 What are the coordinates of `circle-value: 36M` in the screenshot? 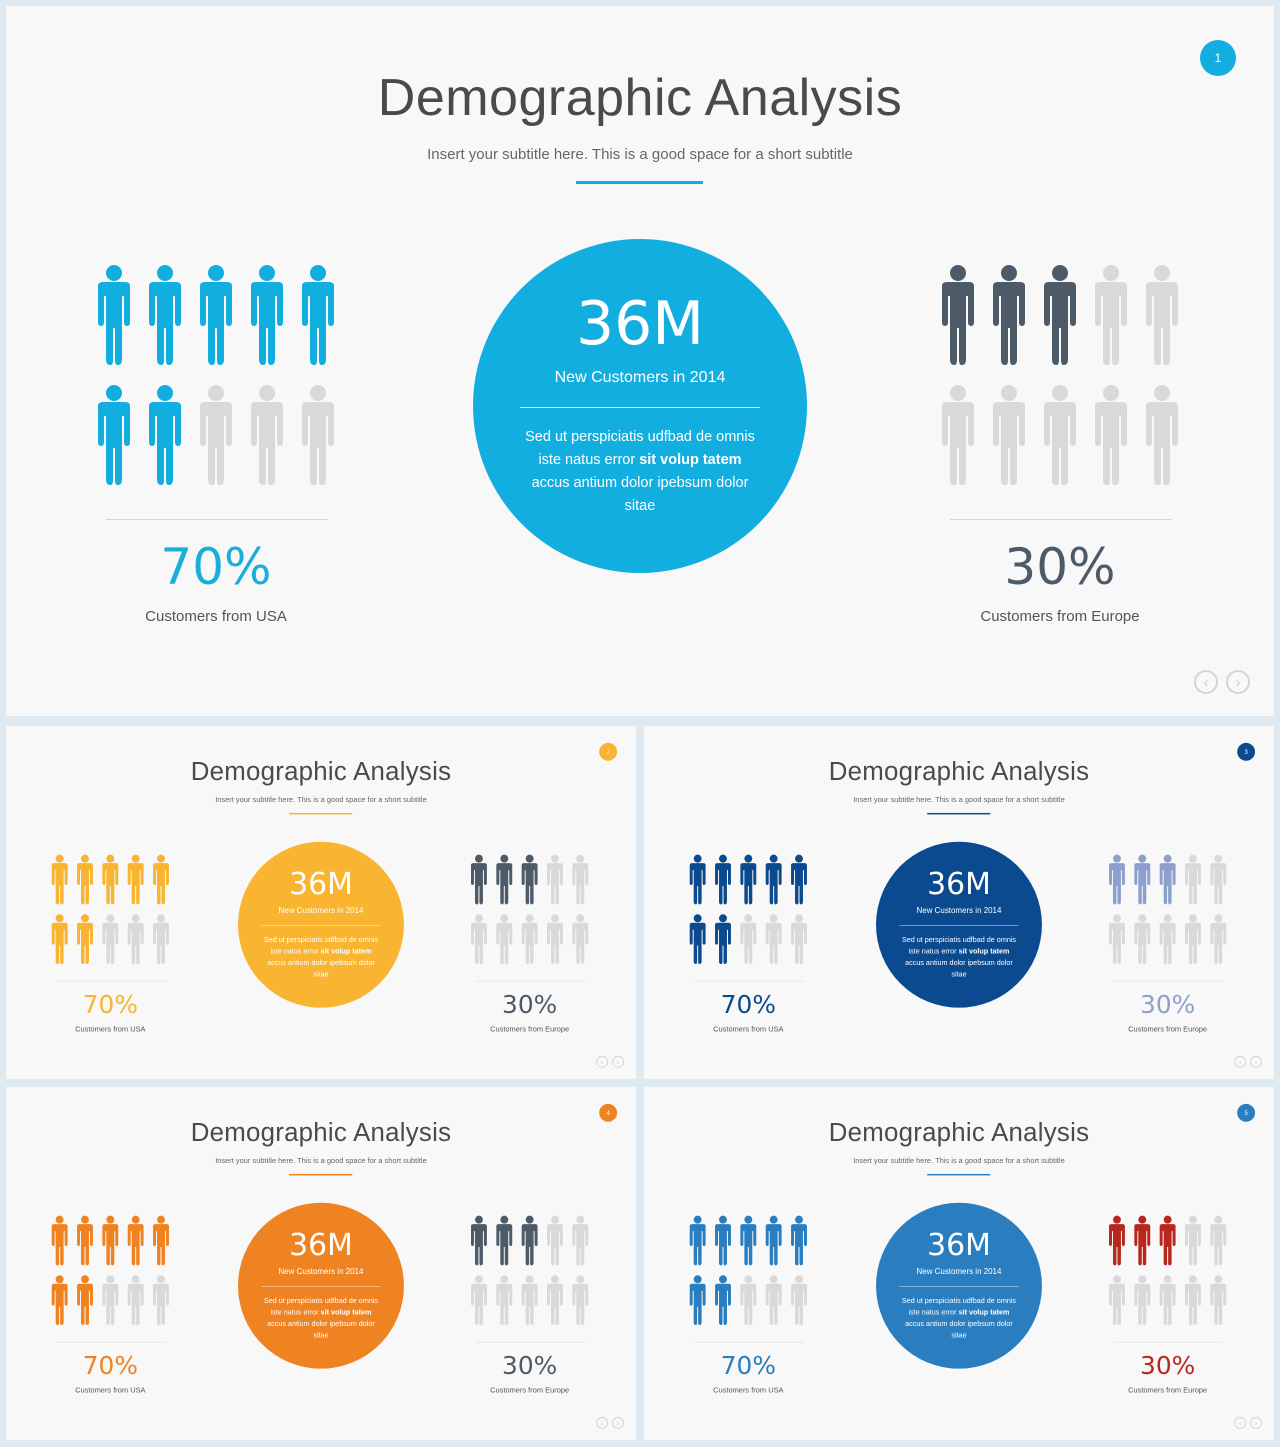 It's located at (321, 1245).